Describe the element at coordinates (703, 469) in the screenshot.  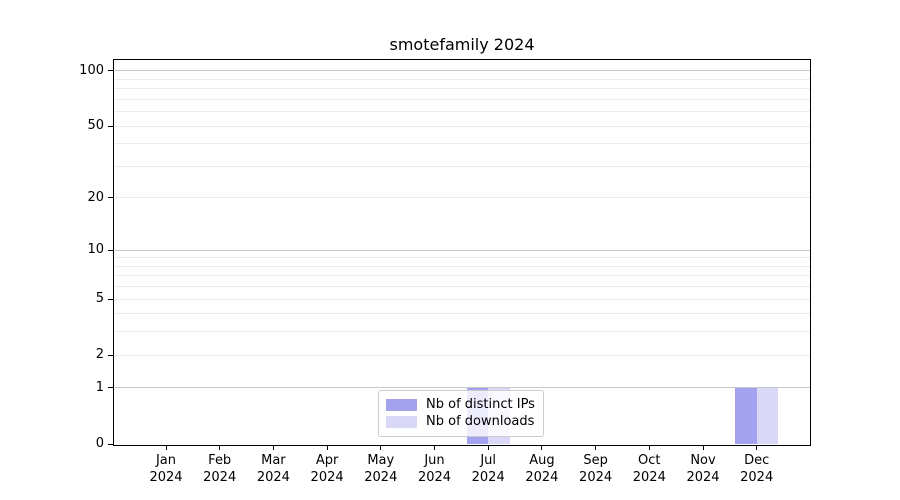
I see `x-tick-label: Nov 2024` at that location.